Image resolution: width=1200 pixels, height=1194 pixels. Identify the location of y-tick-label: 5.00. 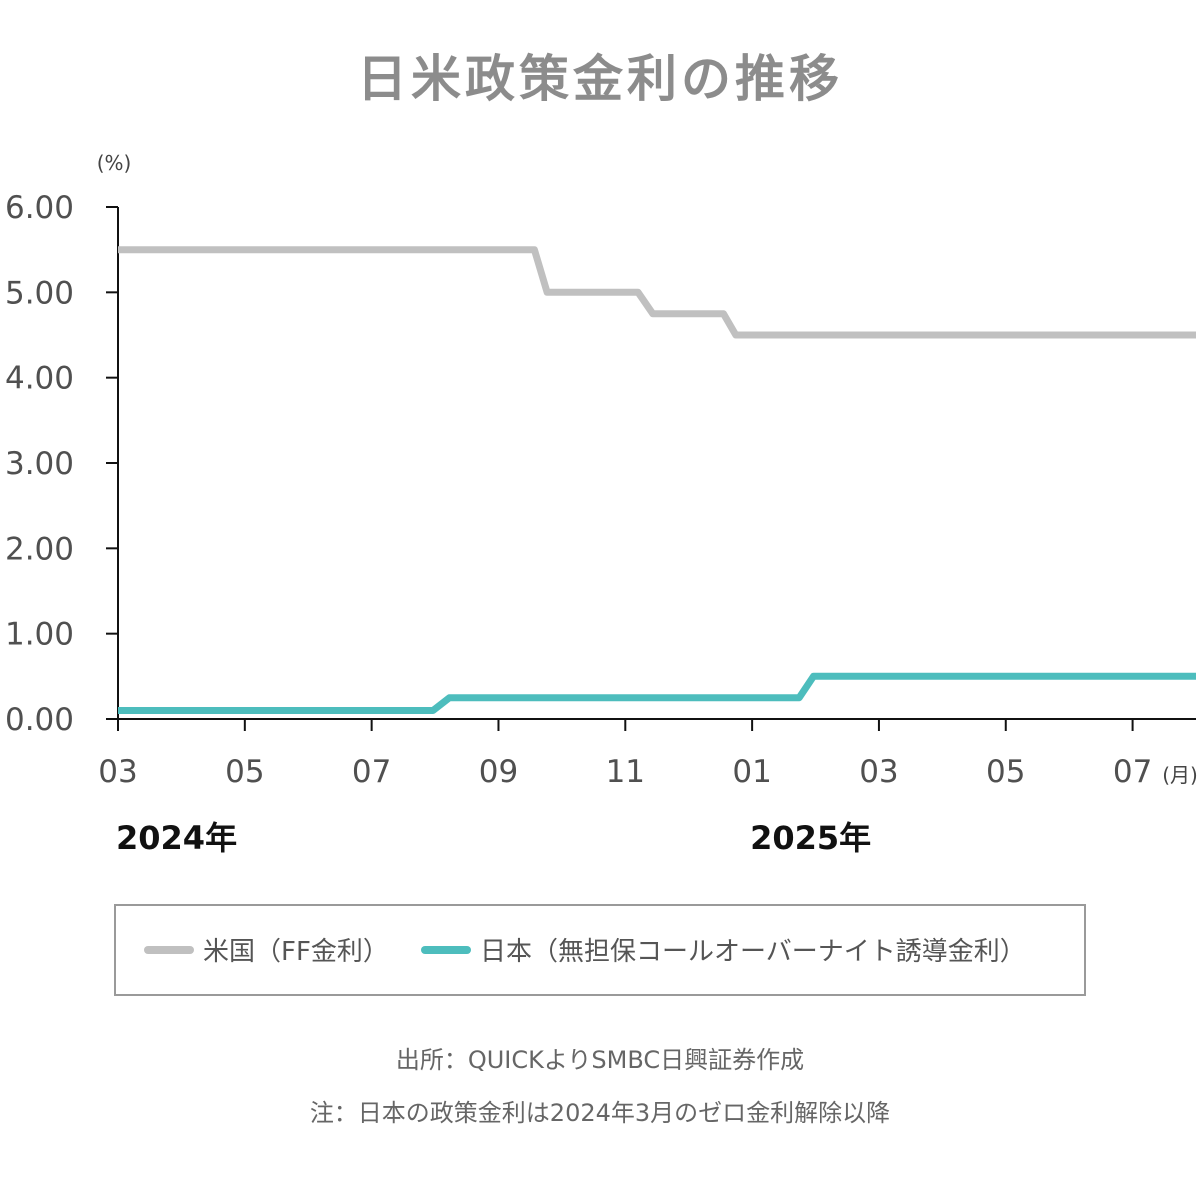
(39, 293).